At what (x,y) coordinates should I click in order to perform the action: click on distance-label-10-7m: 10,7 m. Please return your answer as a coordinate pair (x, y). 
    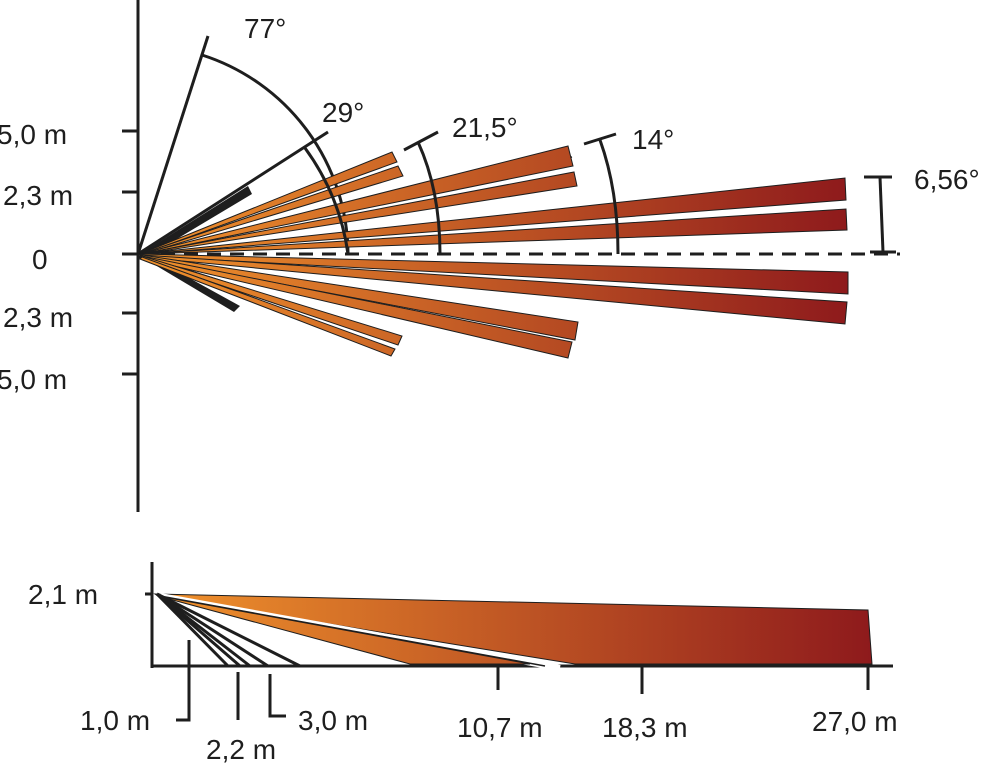
    Looking at the image, I should click on (500, 727).